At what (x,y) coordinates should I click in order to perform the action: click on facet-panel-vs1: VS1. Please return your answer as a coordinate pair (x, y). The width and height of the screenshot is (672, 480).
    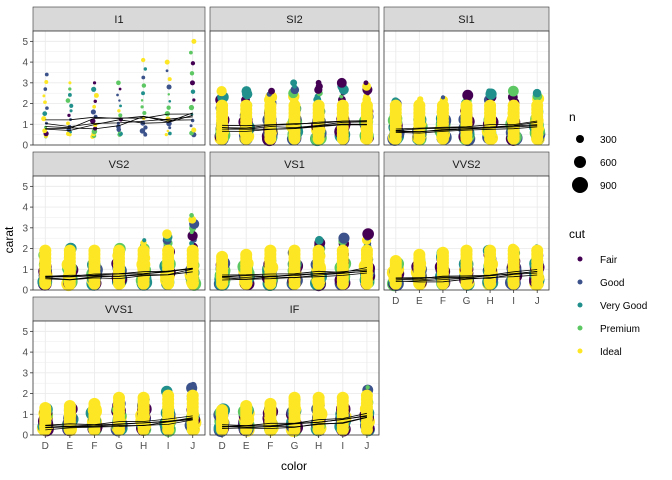
    Looking at the image, I should click on (294, 221).